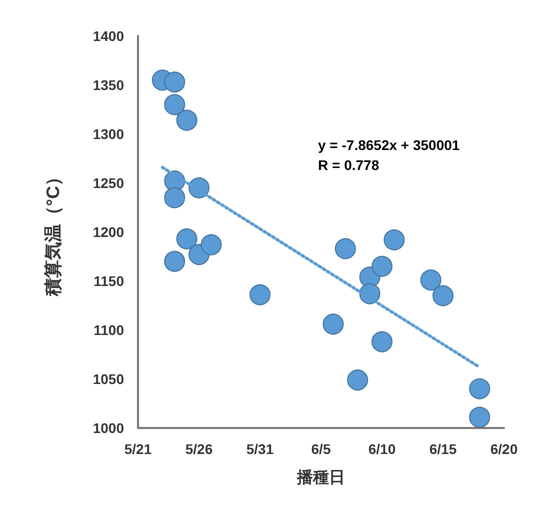  Describe the element at coordinates (321, 449) in the screenshot. I see `x-tick-label: 6/5` at that location.